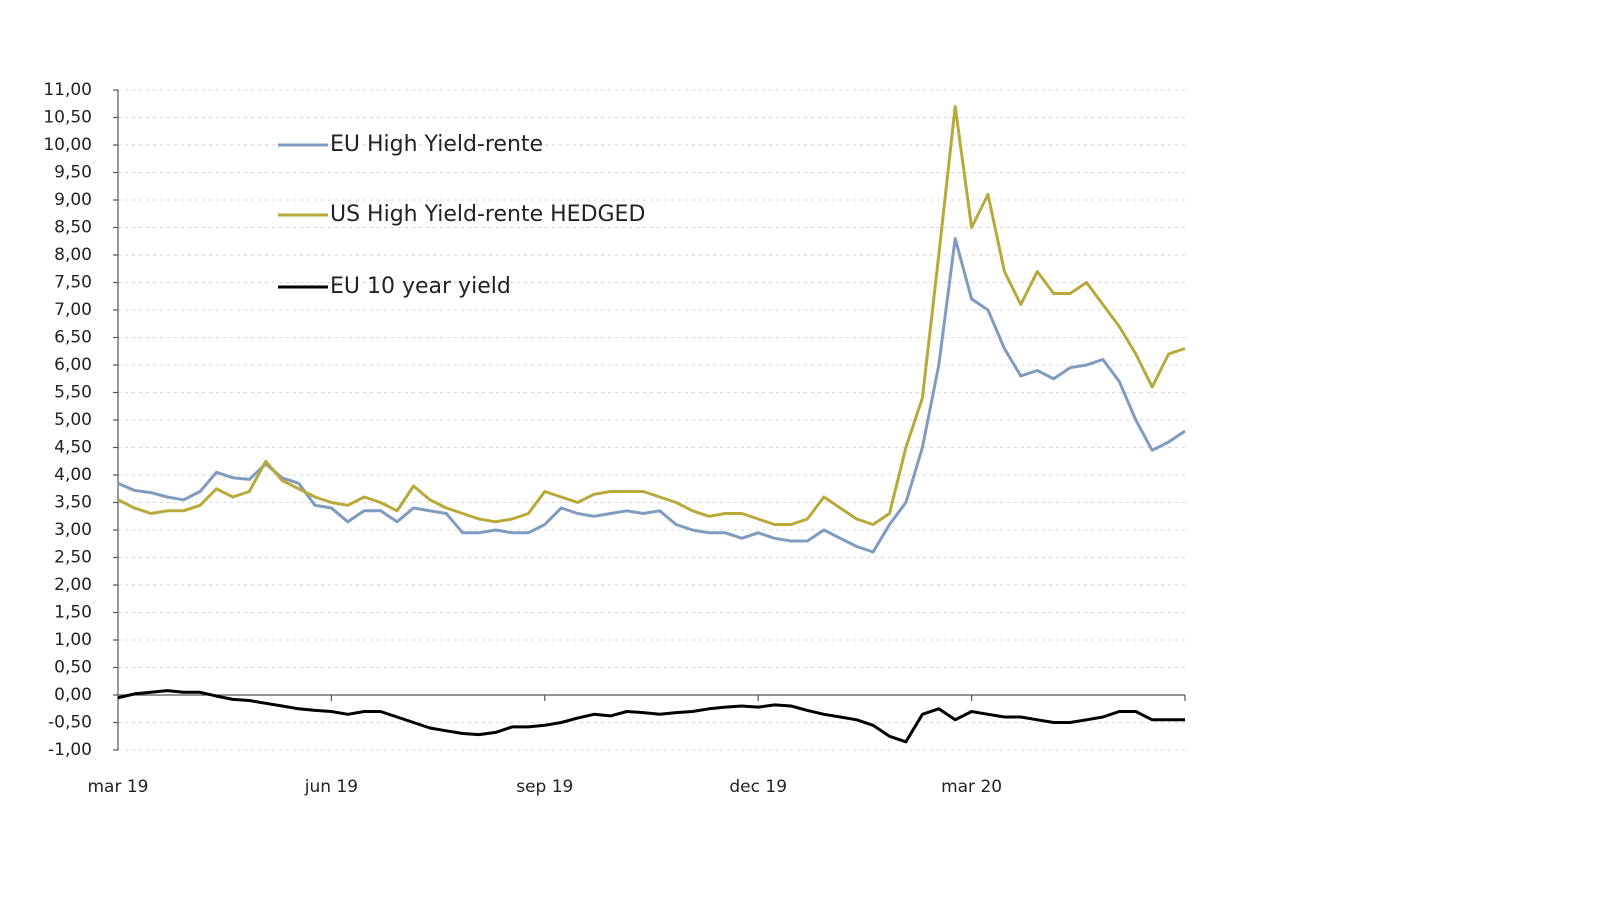 The height and width of the screenshot is (900, 1600). What do you see at coordinates (70, 750) in the screenshot?
I see `y-tick-label: -1,00` at bounding box center [70, 750].